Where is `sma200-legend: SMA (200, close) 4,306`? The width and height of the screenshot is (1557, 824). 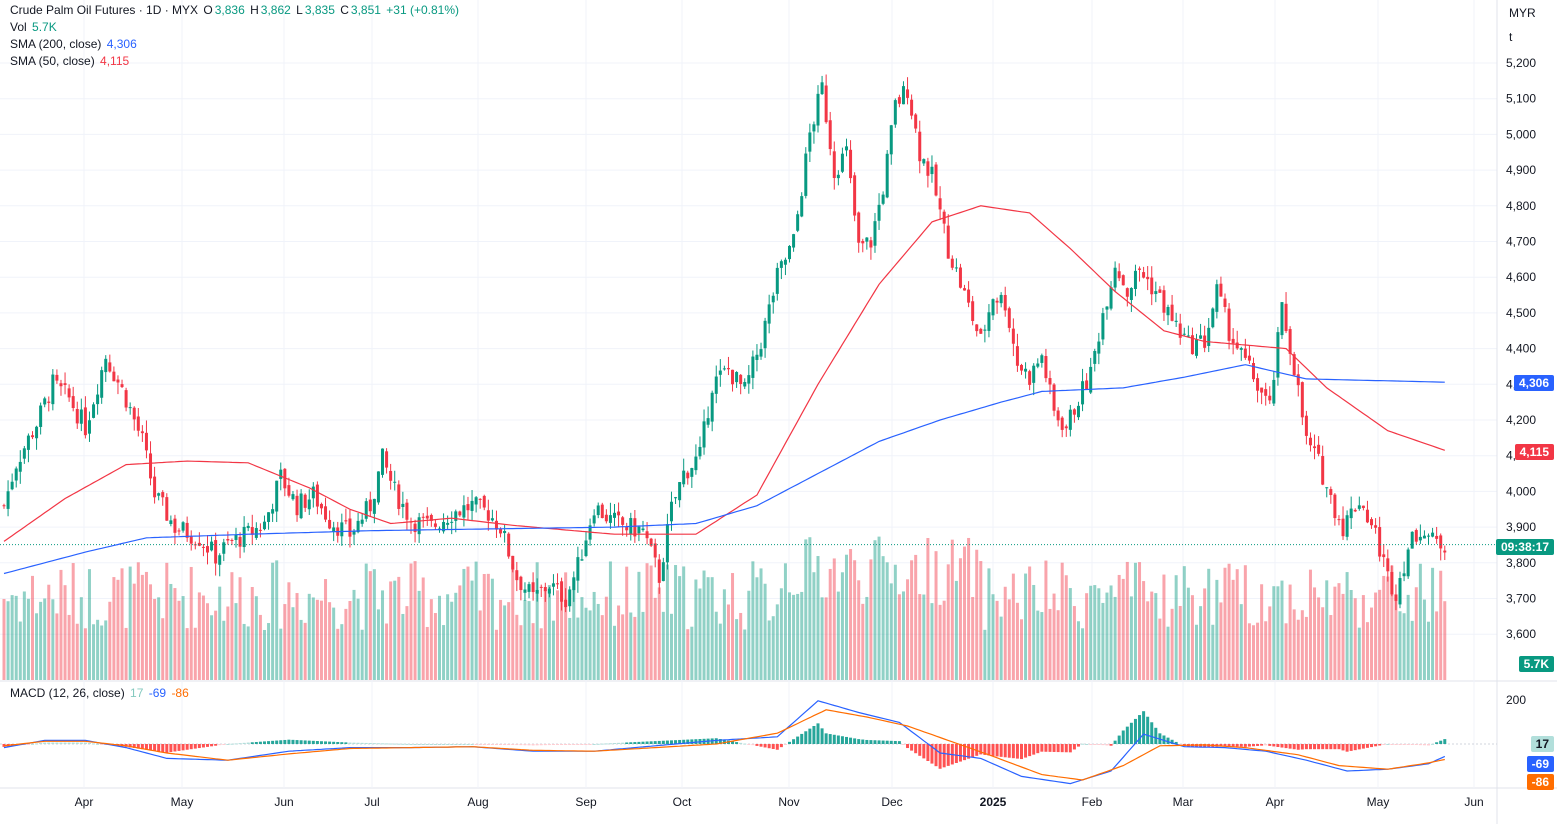 sma200-legend: SMA (200, close) 4,306 is located at coordinates (74, 44).